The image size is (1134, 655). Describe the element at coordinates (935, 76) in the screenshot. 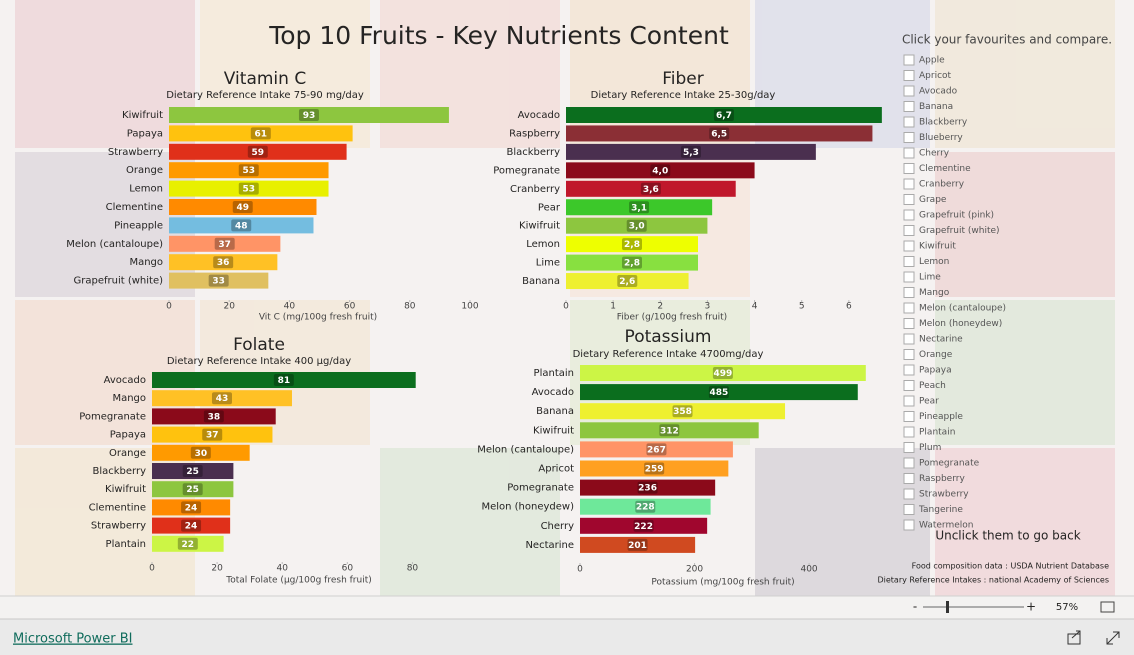

I see `slicer-item: Apricot` at that location.